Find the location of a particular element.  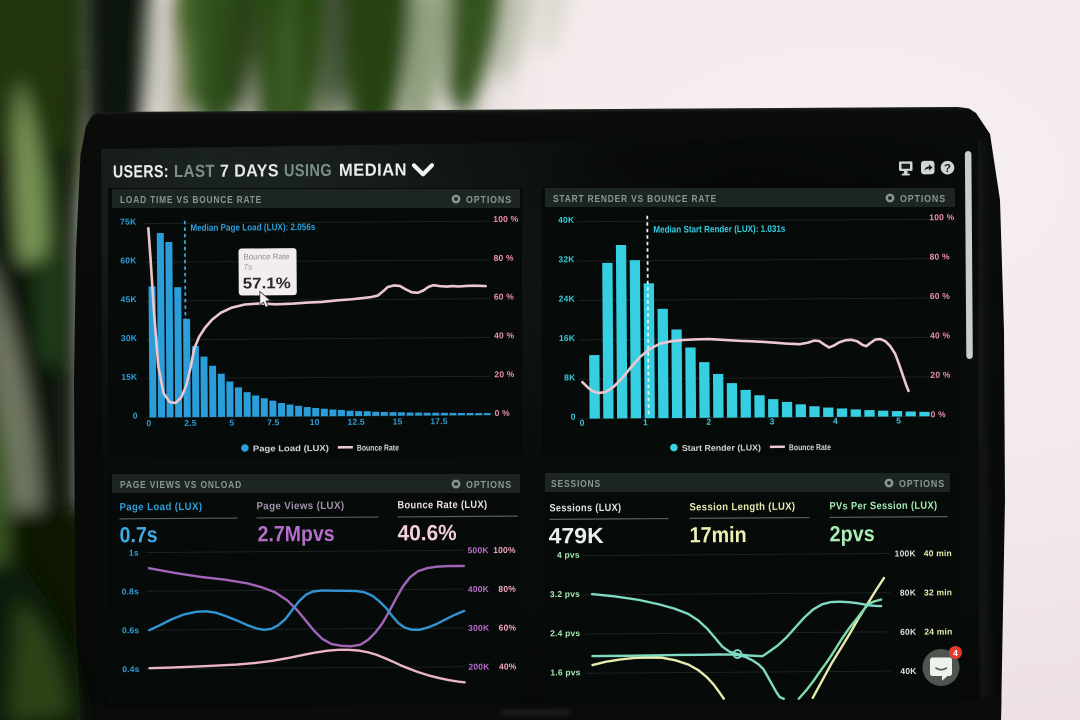

svg-text: 40 min is located at coordinates (938, 553).